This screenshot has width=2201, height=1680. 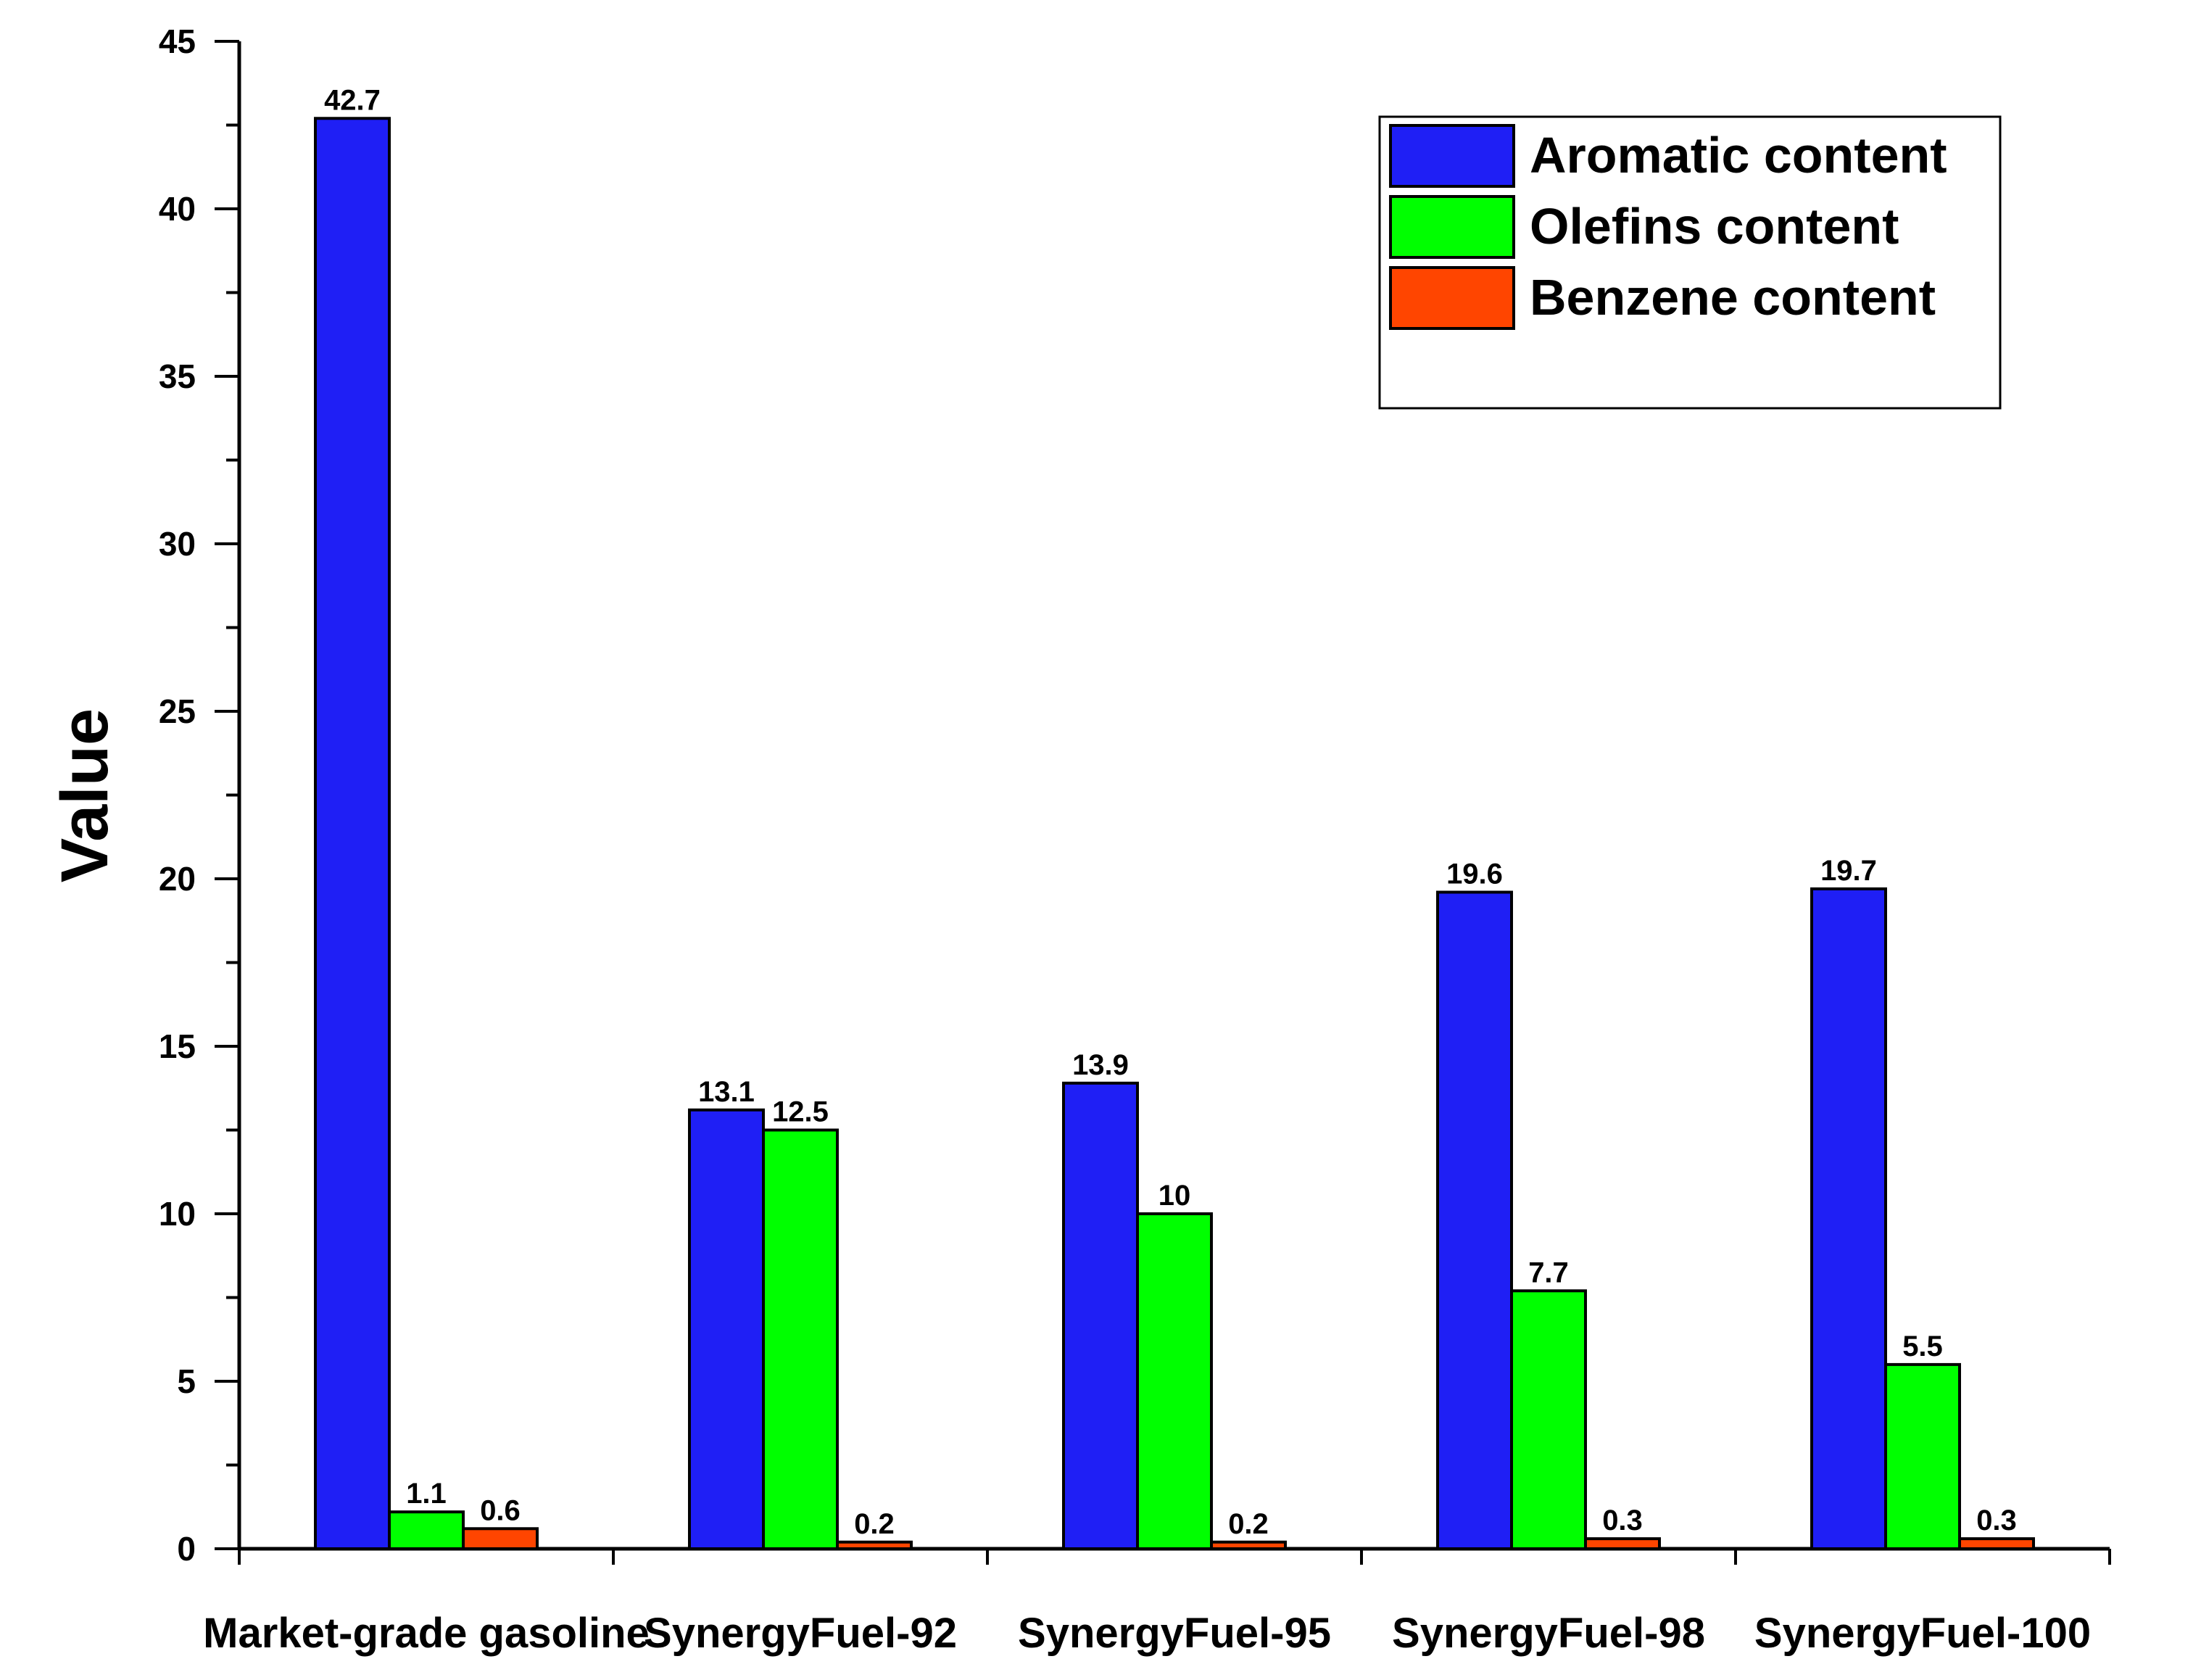 I want to click on y-tick-label: 45, so click(x=177, y=41).